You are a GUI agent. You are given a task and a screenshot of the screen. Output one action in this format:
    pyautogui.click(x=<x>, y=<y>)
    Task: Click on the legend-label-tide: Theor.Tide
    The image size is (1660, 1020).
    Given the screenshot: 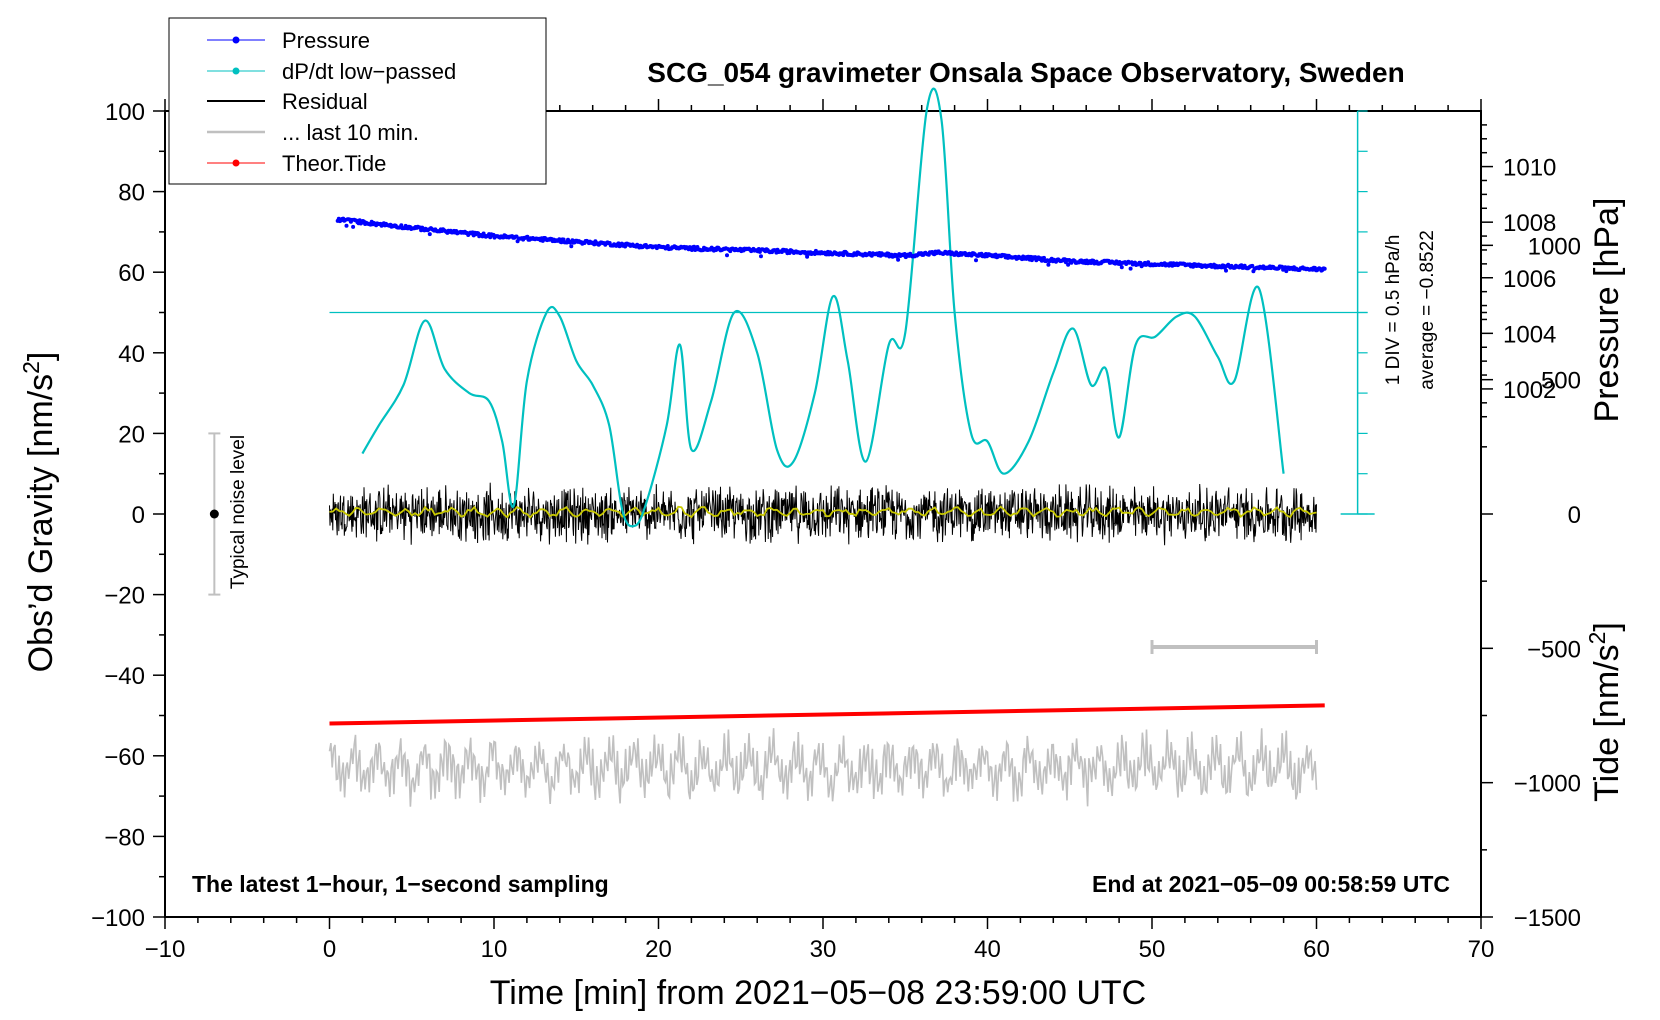 What is the action you would take?
    pyautogui.click(x=334, y=163)
    